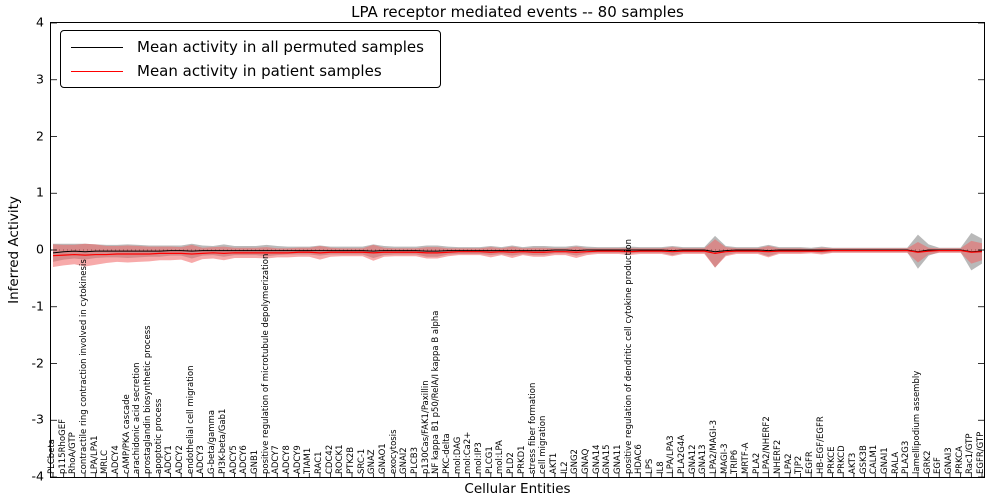 This screenshot has width=1000, height=500. Describe the element at coordinates (553, 463) in the screenshot. I see `x-tick-label: AKT1` at that location.